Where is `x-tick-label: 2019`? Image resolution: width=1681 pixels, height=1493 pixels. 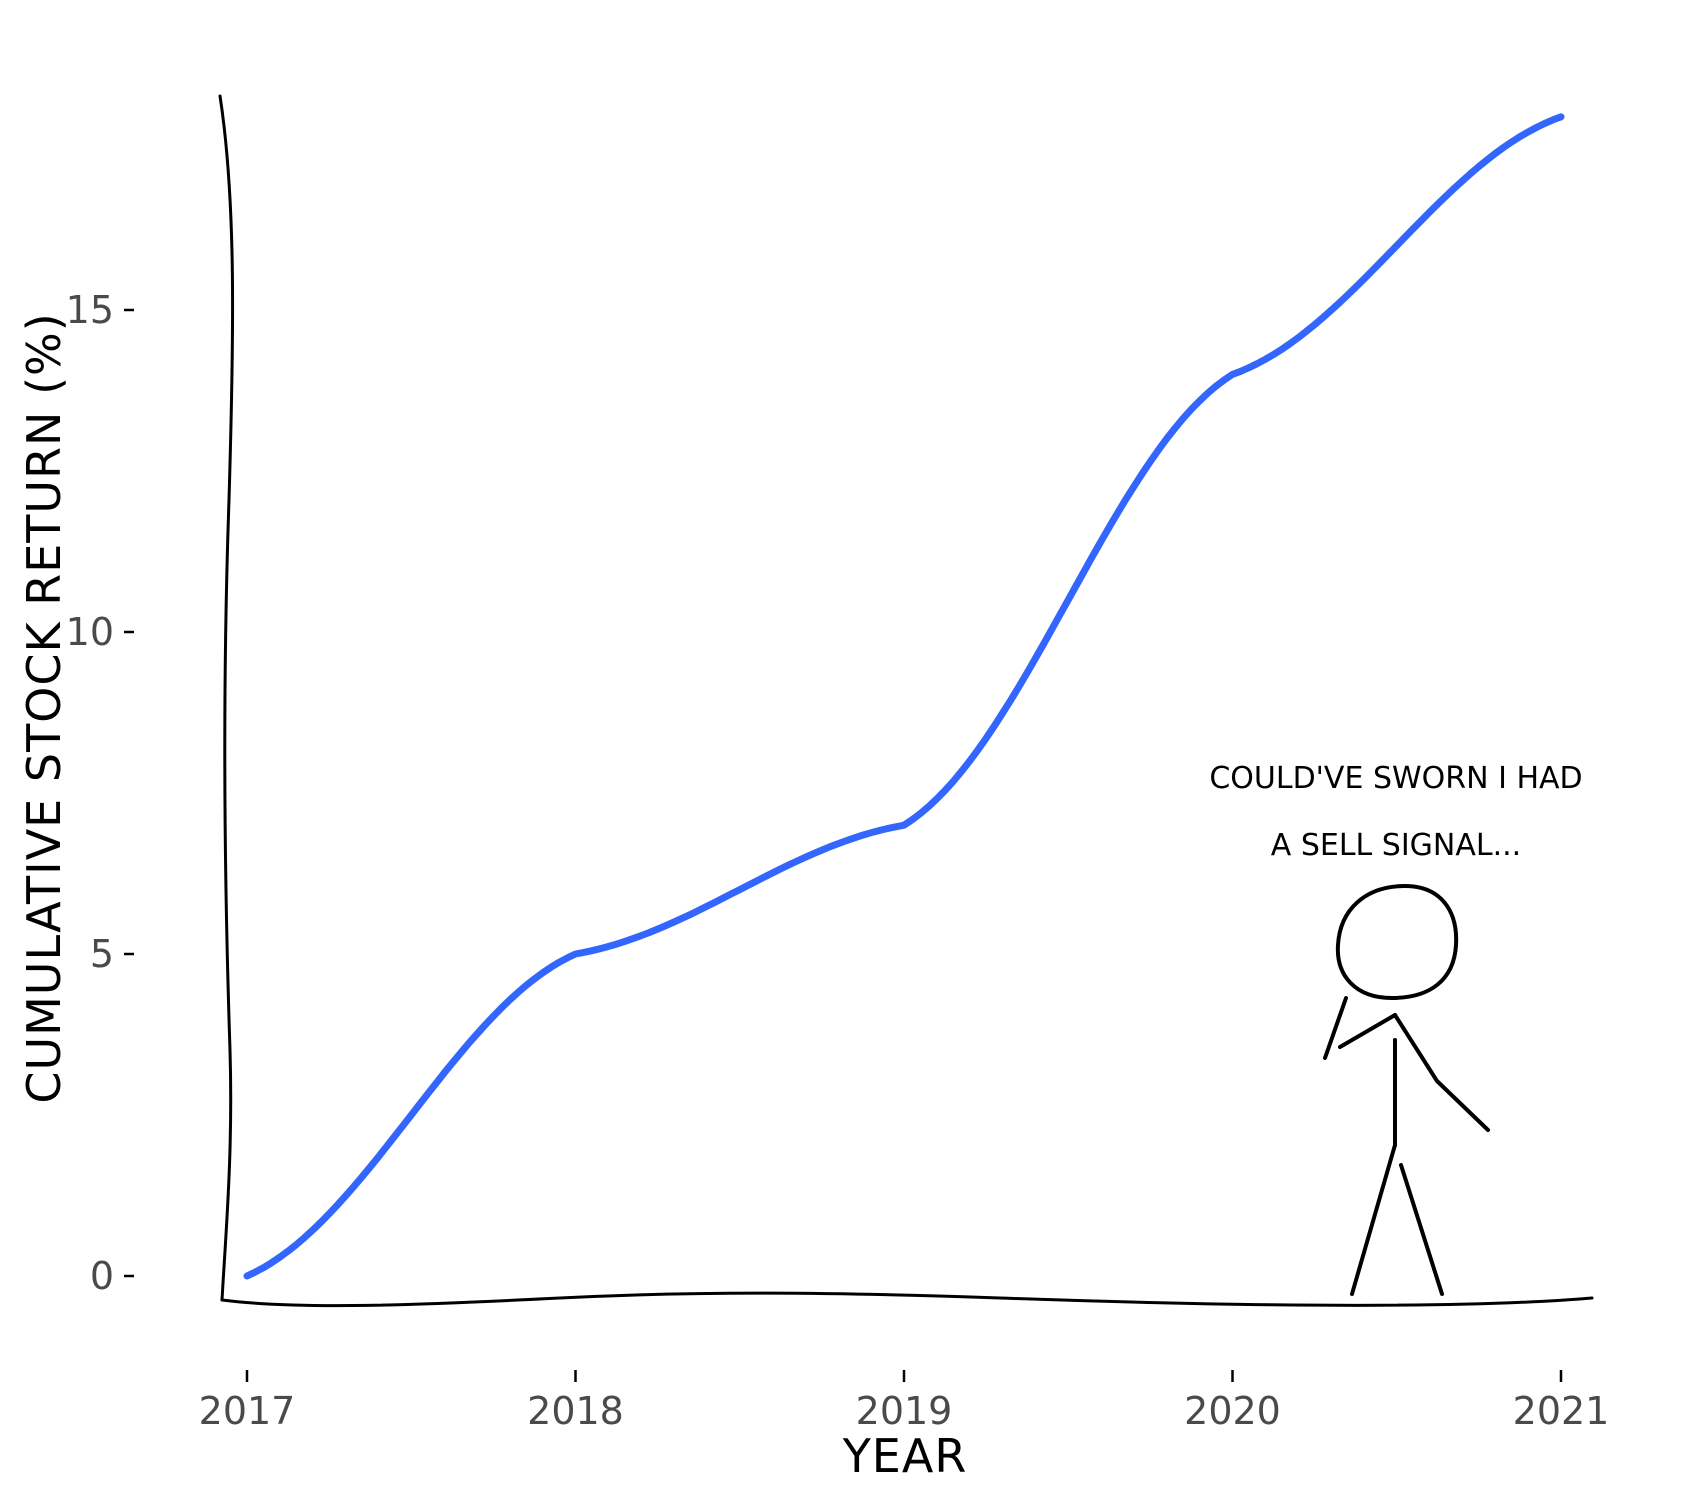 x-tick-label: 2019 is located at coordinates (904, 1411).